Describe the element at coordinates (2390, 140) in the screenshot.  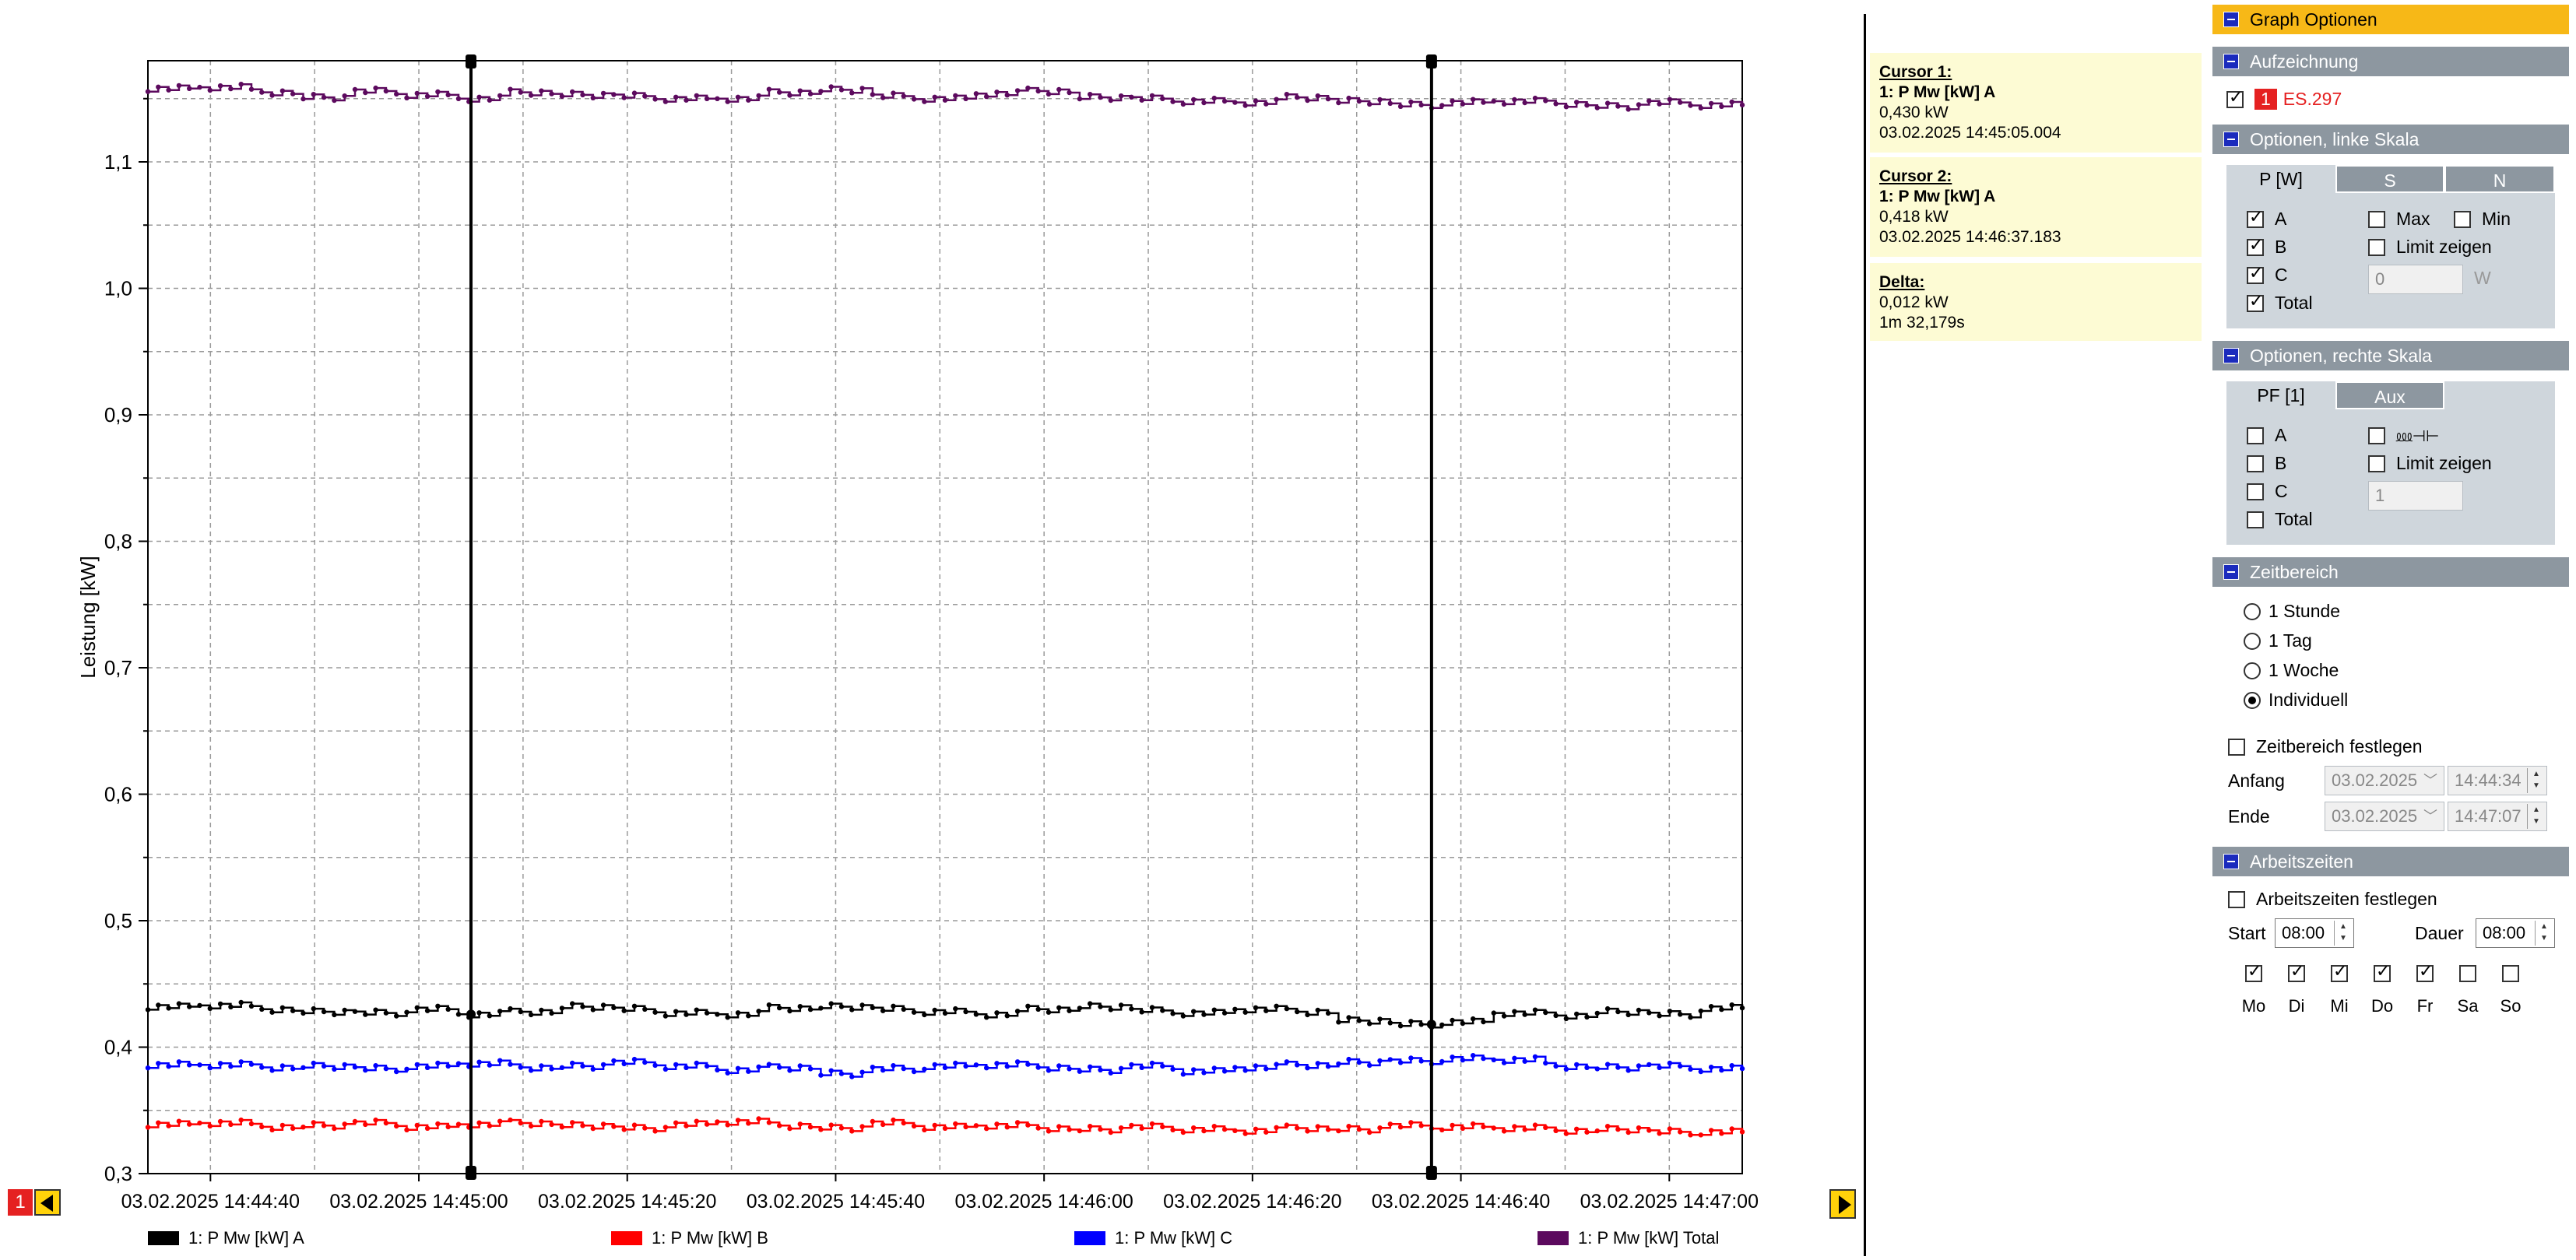
I see `left-scale-header: Optionen, linke Skala` at that location.